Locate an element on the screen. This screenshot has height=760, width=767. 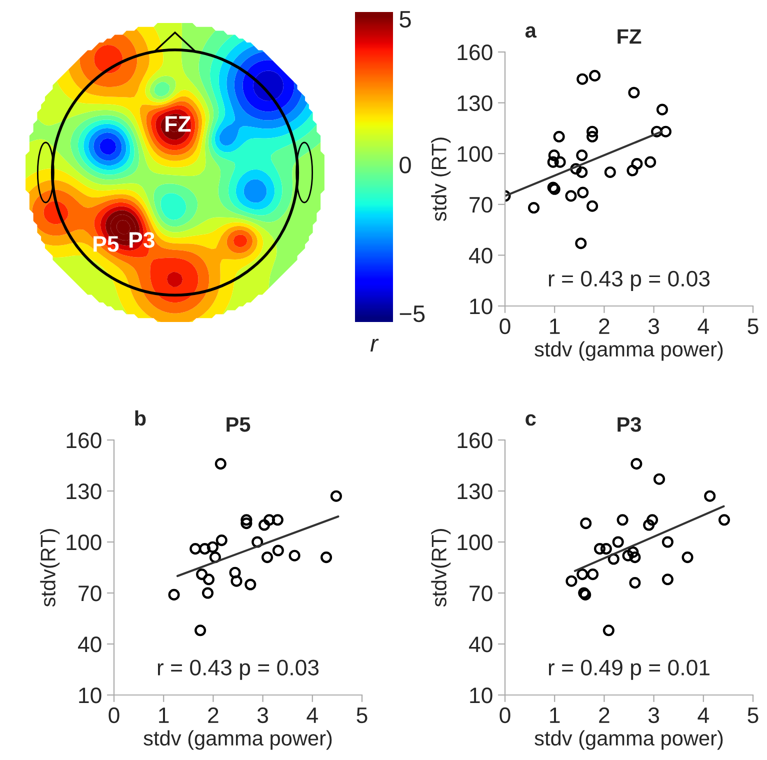
annotation: r = 0.49 p = 0.01 is located at coordinates (629, 670).